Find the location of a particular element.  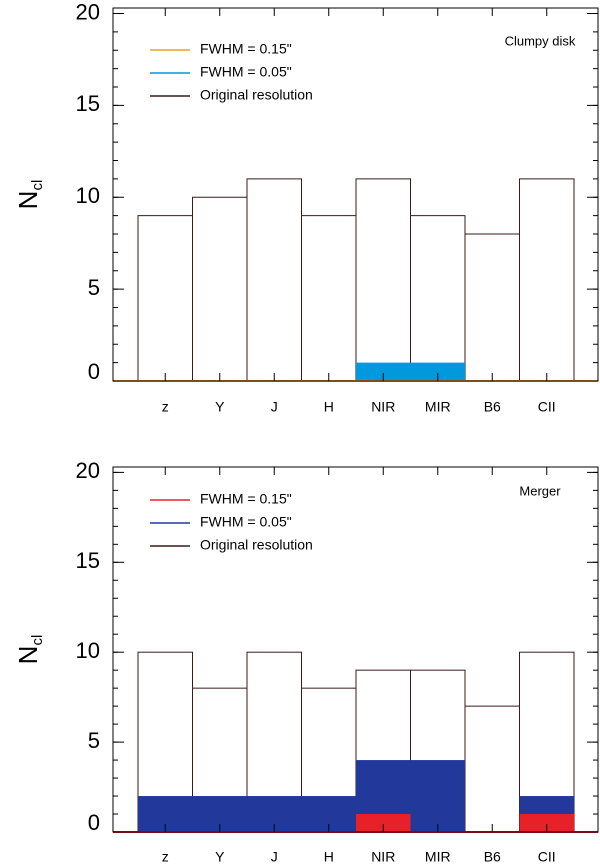

annotation: Merger is located at coordinates (540, 490).